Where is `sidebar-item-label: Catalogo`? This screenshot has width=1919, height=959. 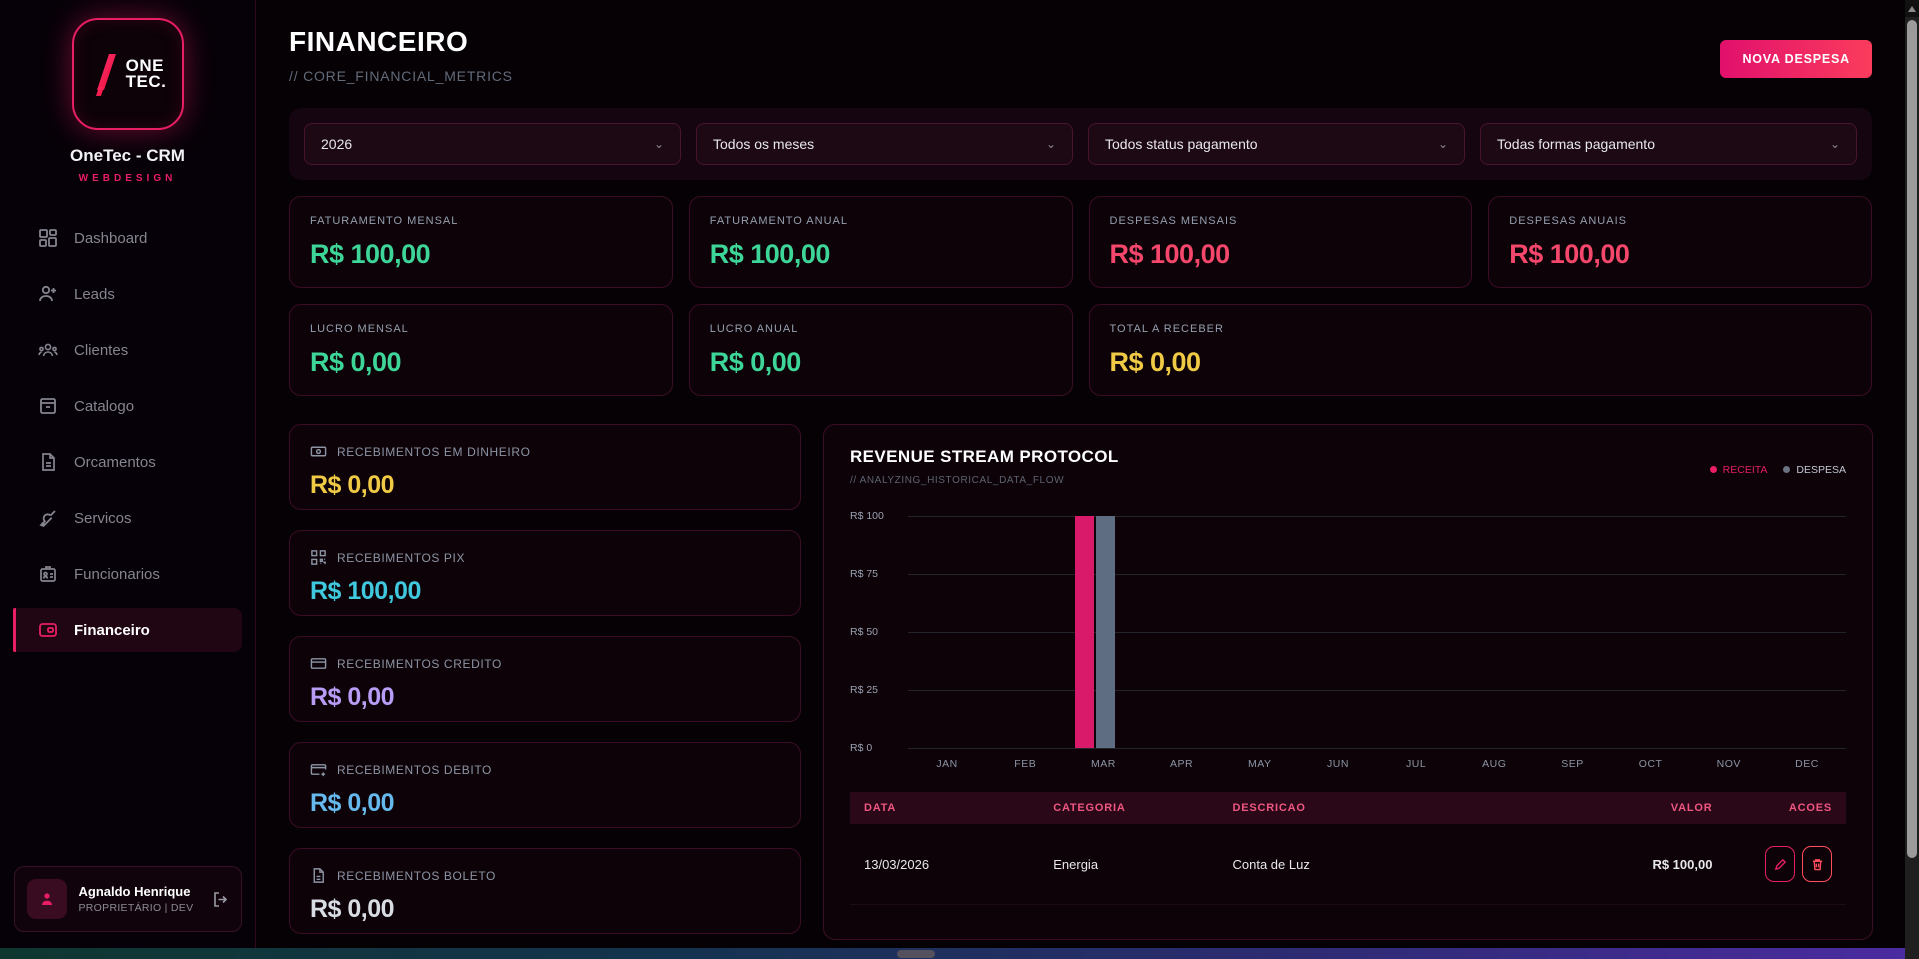
sidebar-item-label: Catalogo is located at coordinates (104, 406).